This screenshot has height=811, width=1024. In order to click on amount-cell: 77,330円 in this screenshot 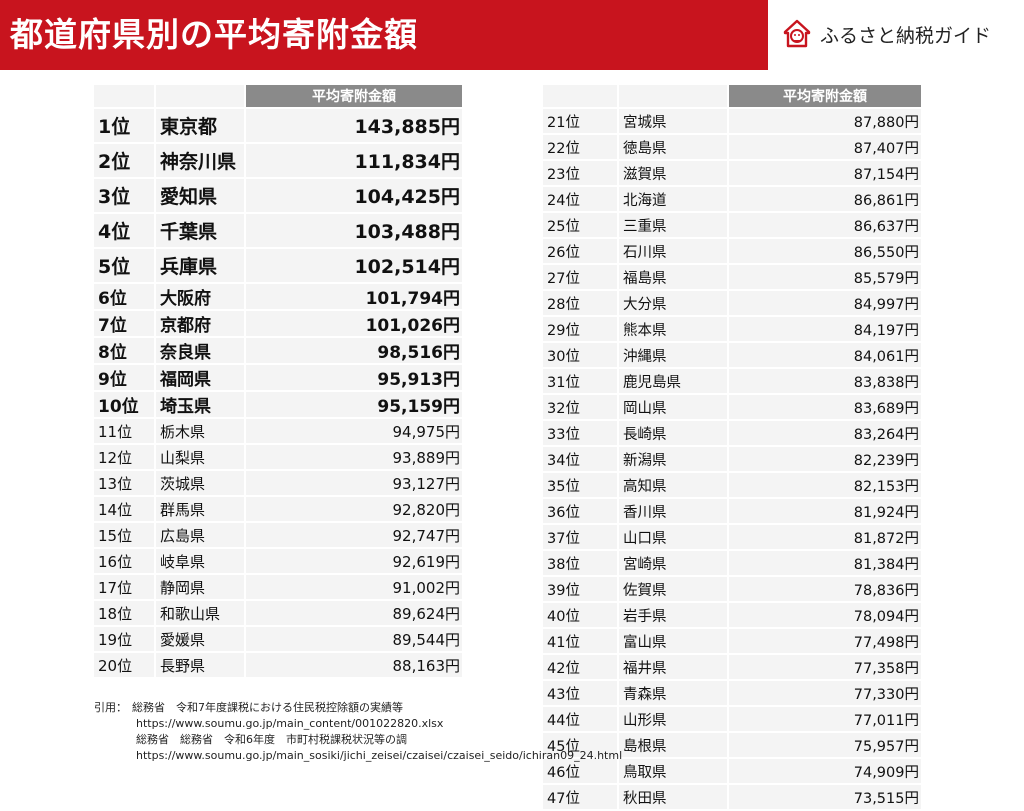, I will do `click(825, 693)`.